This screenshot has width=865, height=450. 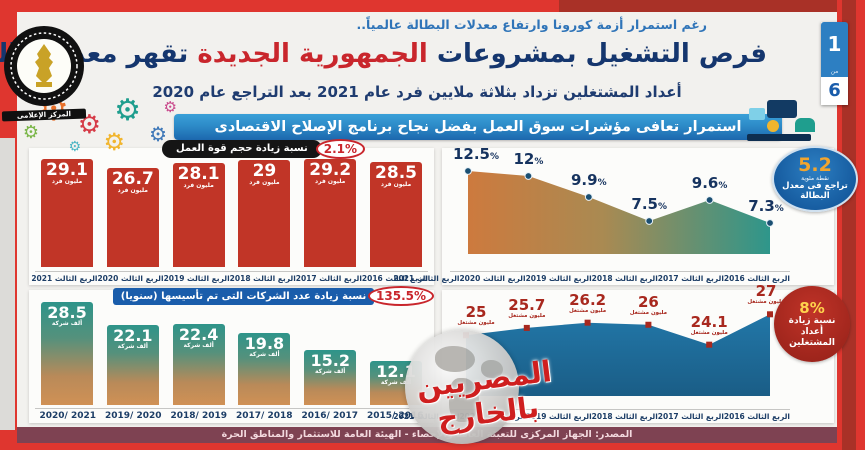 I want to click on labor-force-title-badge: نسبة زيادة حجم قوة العمل 2.1%, so click(x=265, y=149).